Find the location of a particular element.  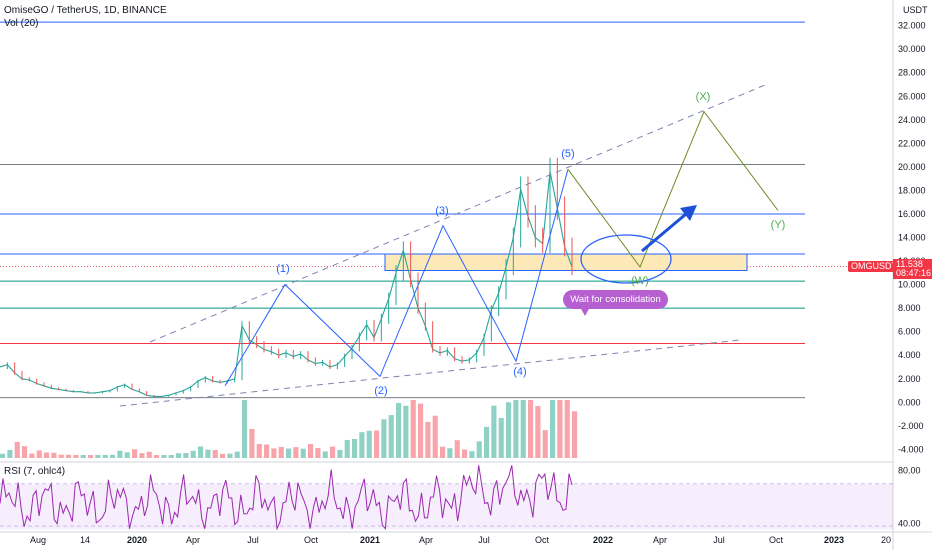

price-tick-label: 2.000 is located at coordinates (909, 379).